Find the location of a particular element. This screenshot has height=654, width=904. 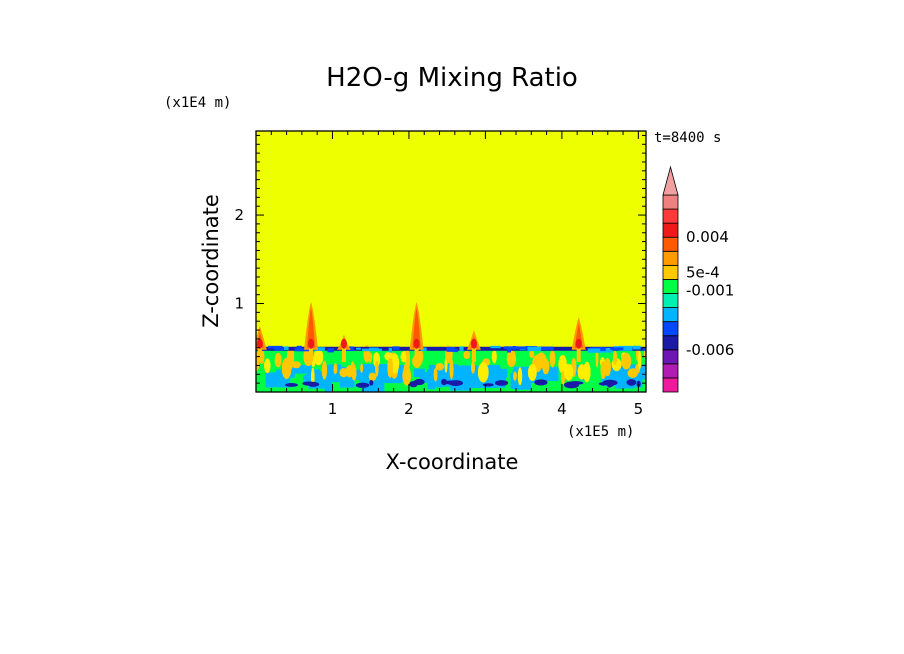

x-tick-label: 2 is located at coordinates (409, 409).